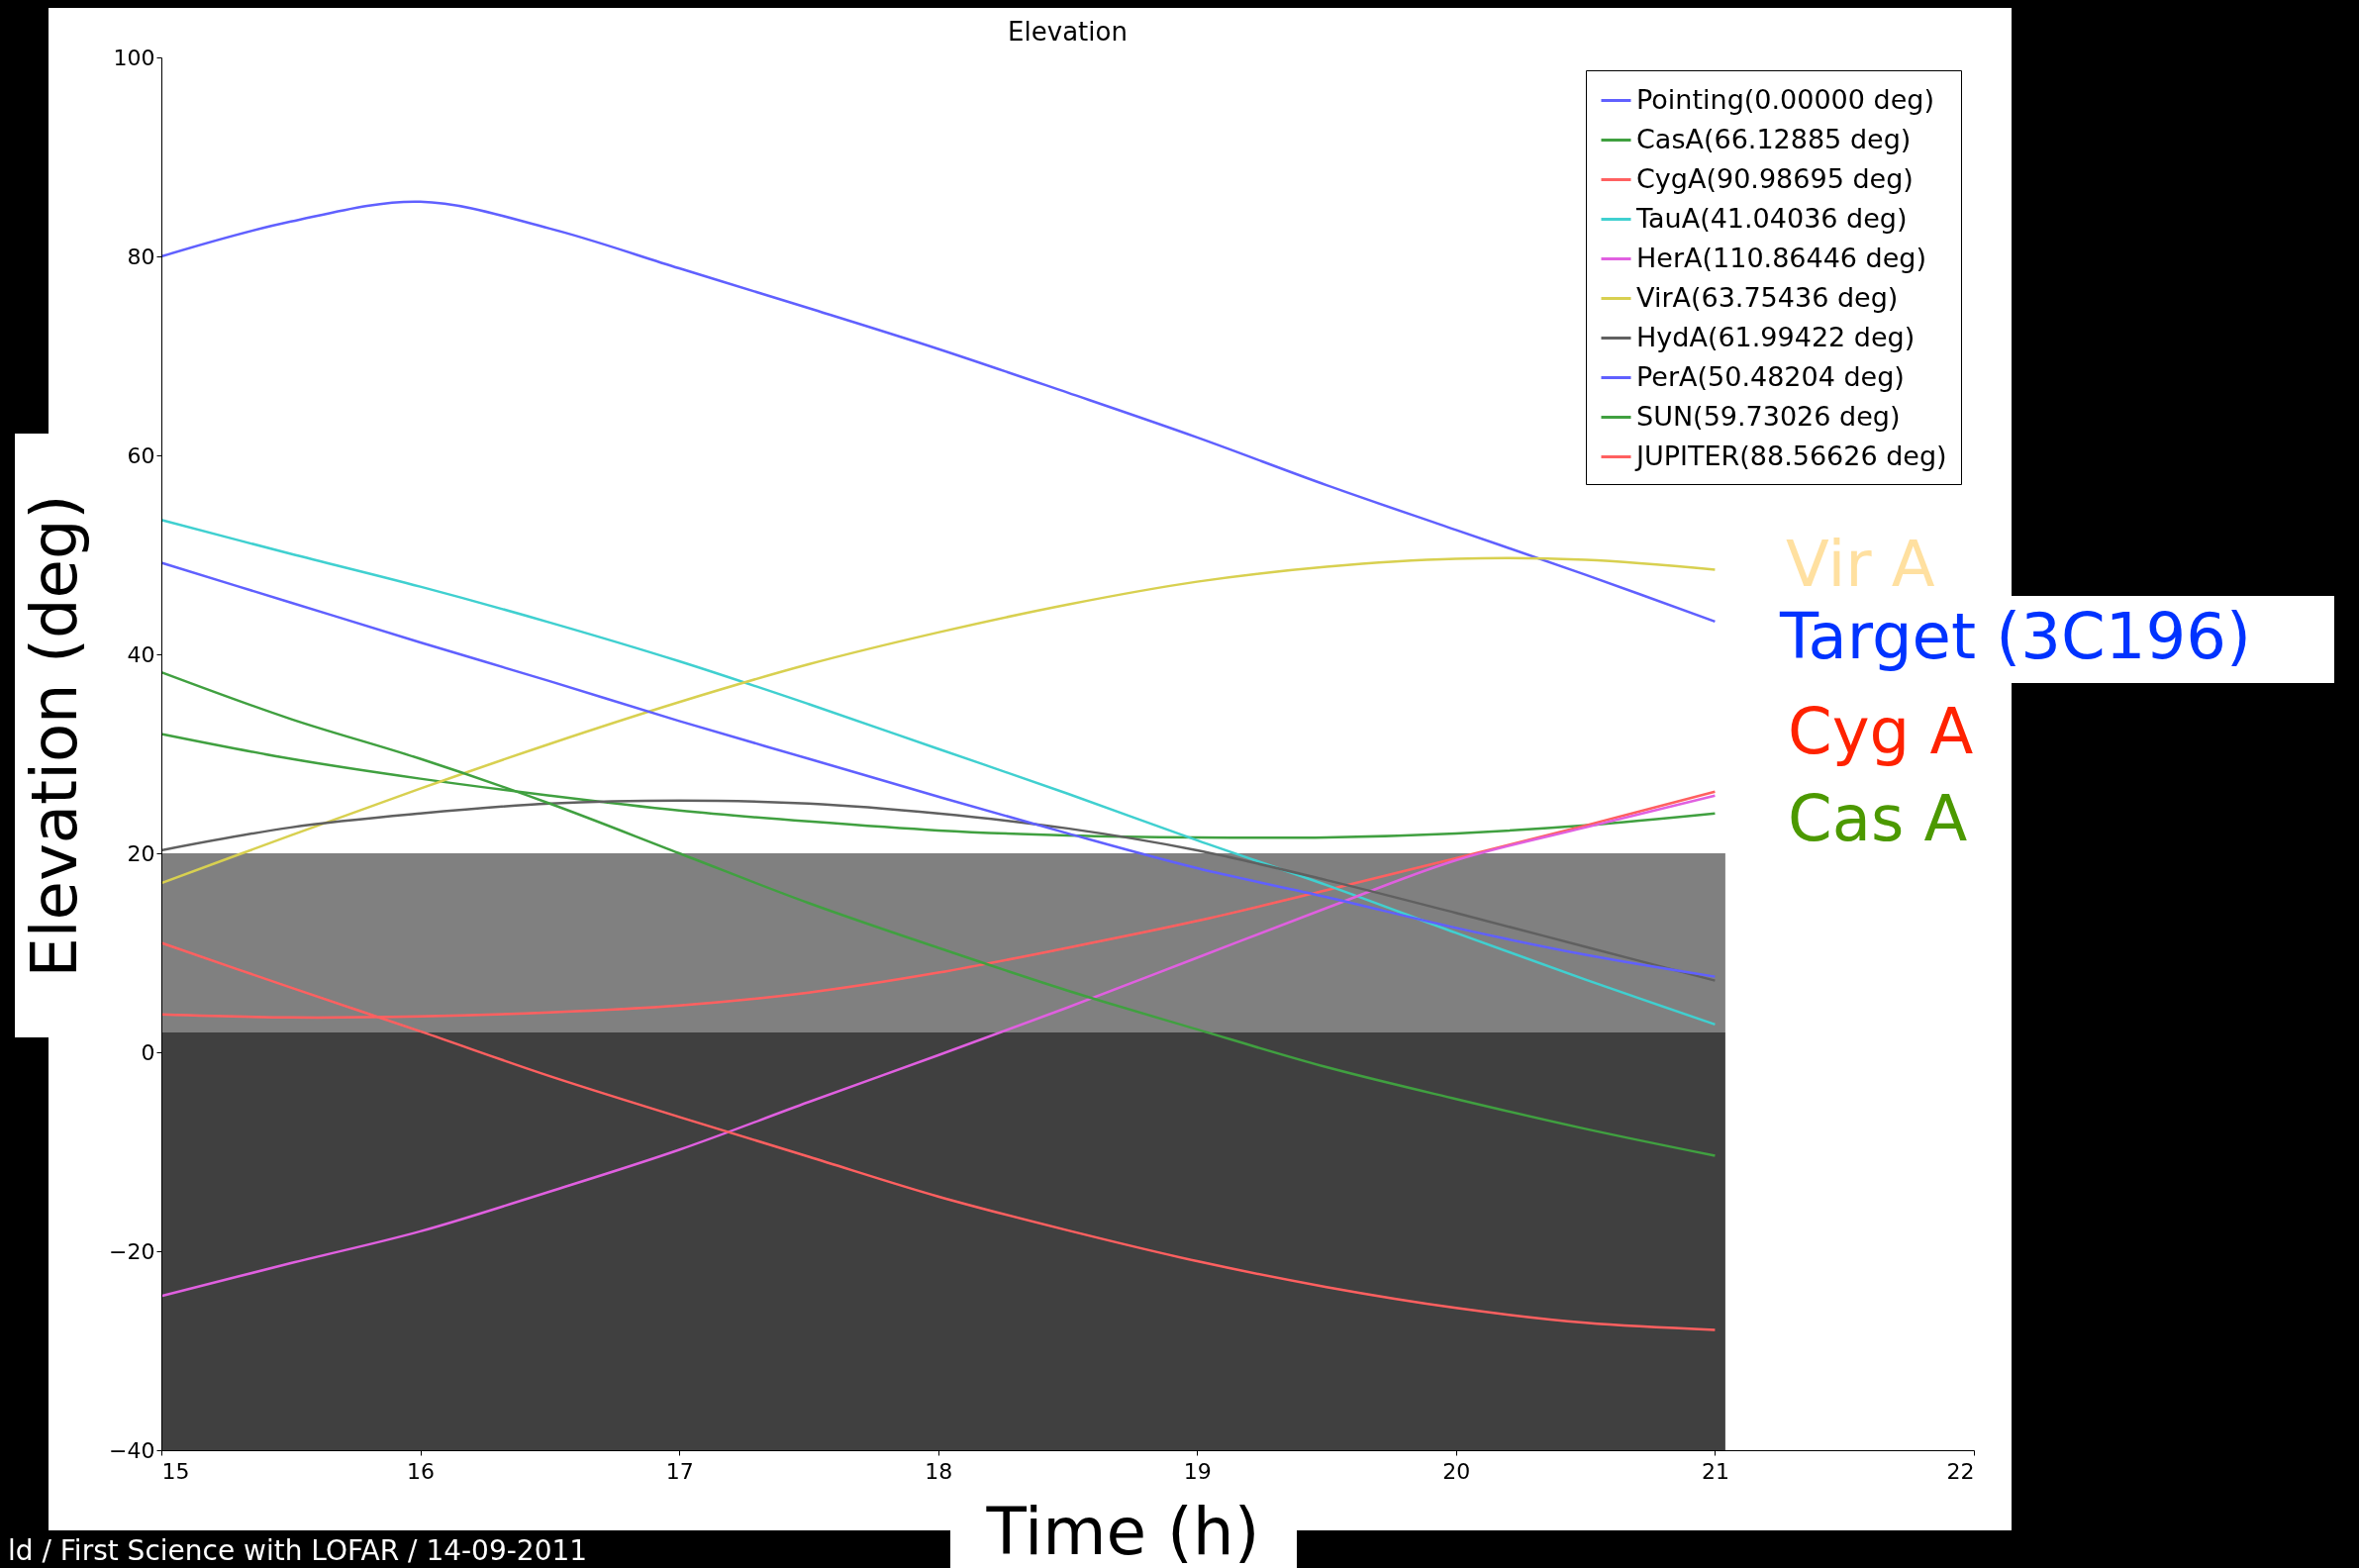 The height and width of the screenshot is (1568, 2359). Describe the element at coordinates (132, 1251) in the screenshot. I see `y-tick-label: −20` at that location.